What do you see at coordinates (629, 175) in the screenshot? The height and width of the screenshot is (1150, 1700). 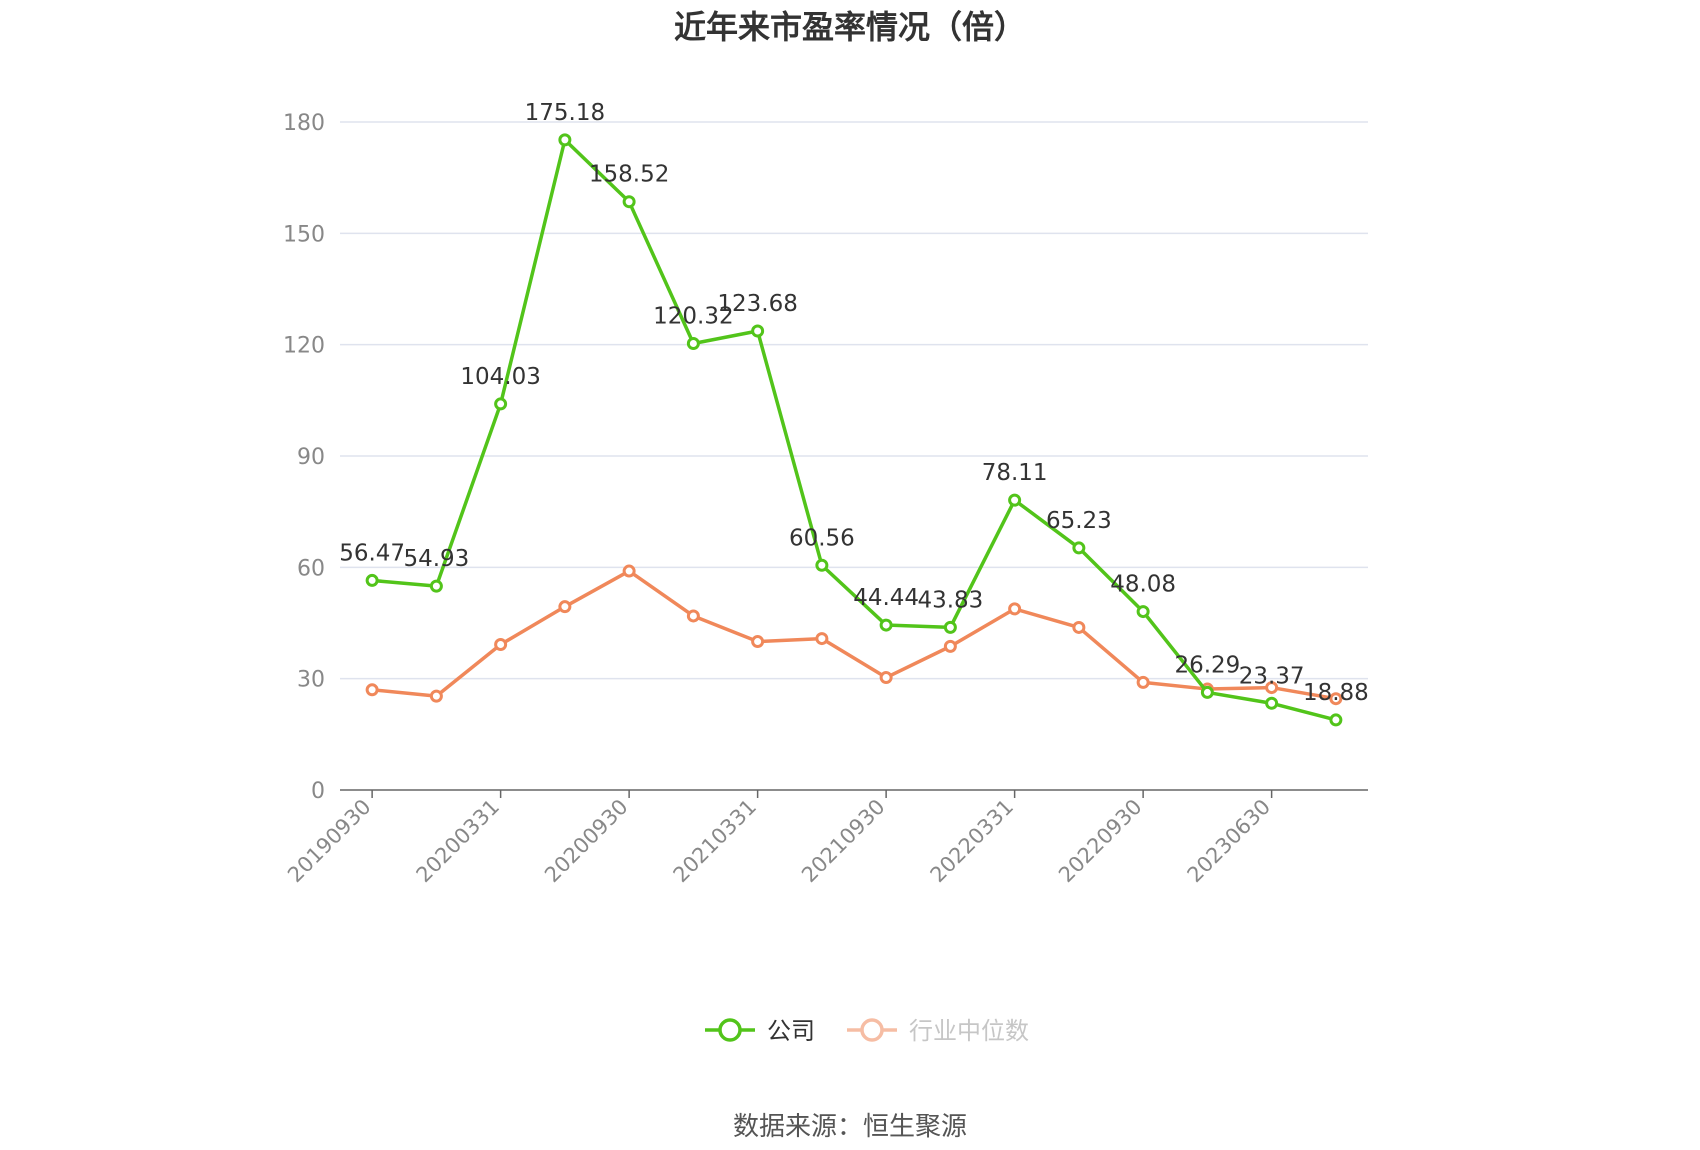 I see `data-label: 158.52` at bounding box center [629, 175].